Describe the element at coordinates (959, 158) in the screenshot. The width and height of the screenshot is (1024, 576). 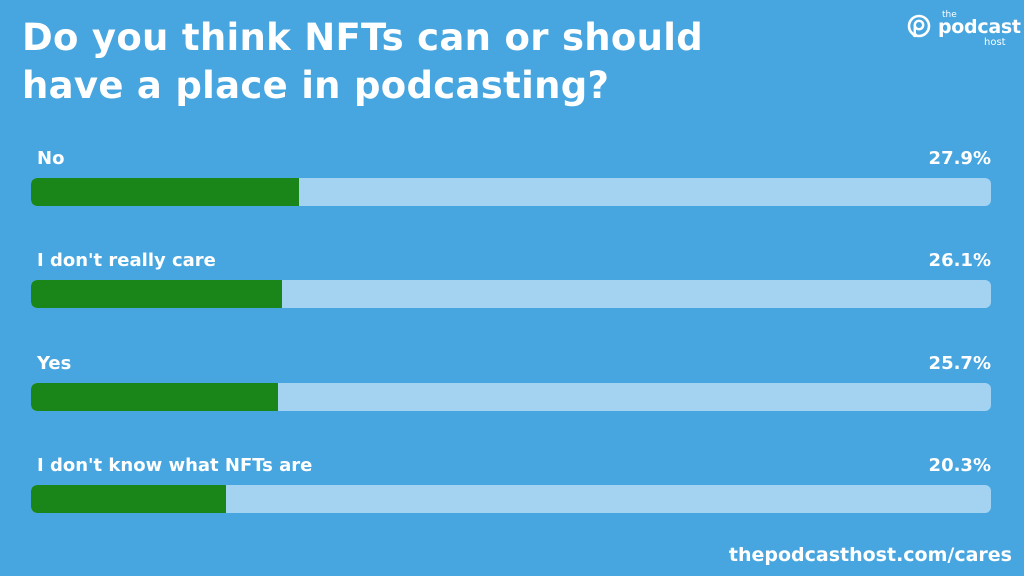
I see `bar-value: 27.9%` at that location.